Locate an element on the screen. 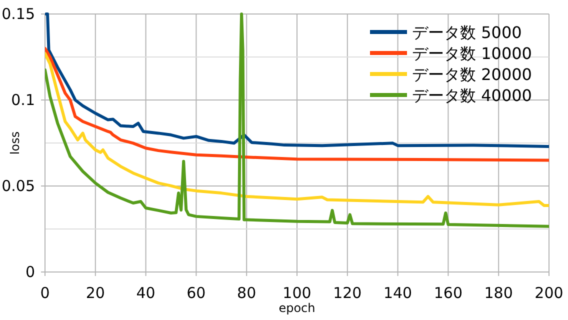  legend-label: データ数 20000 is located at coordinates (472, 74).